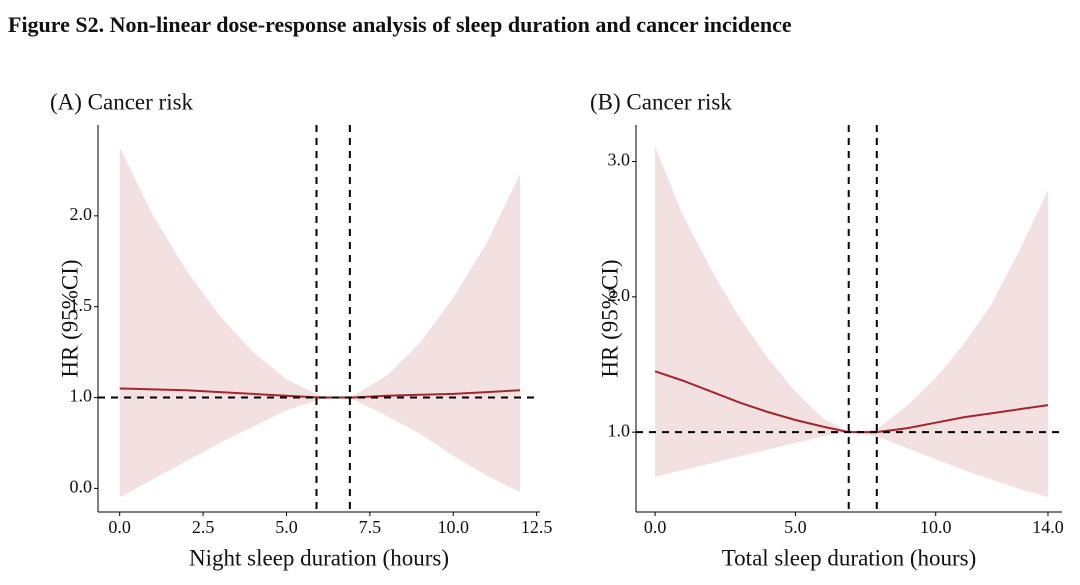 The image size is (1080, 585). I want to click on x-tick-label: 14.0, so click(1048, 527).